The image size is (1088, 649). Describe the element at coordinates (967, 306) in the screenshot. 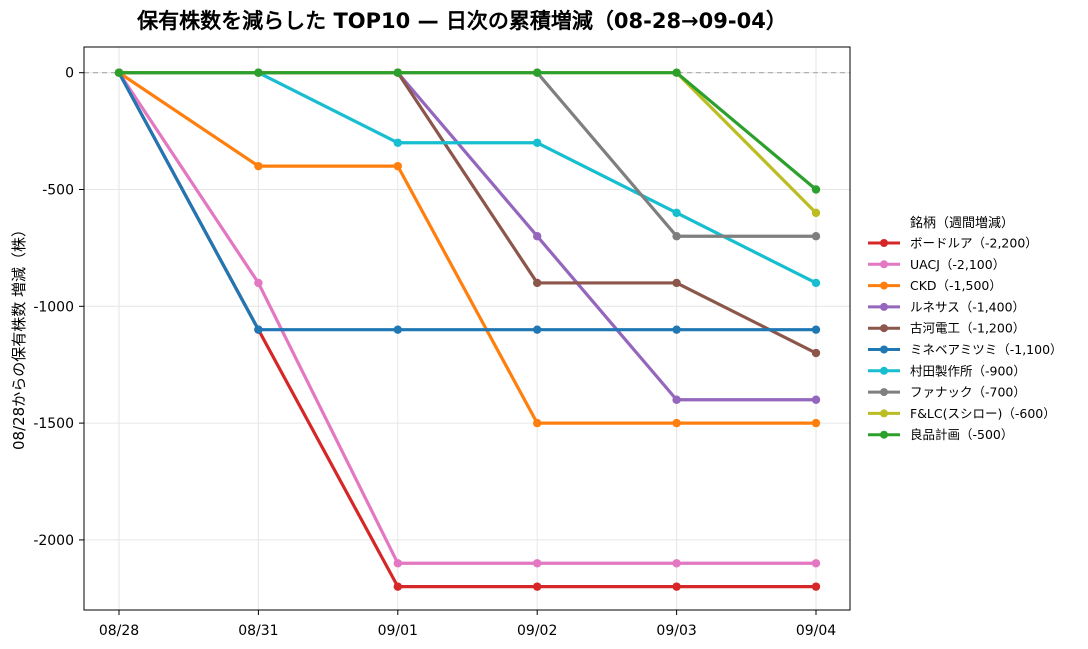

I see `legend-label: ルネサス（-1,400）` at that location.